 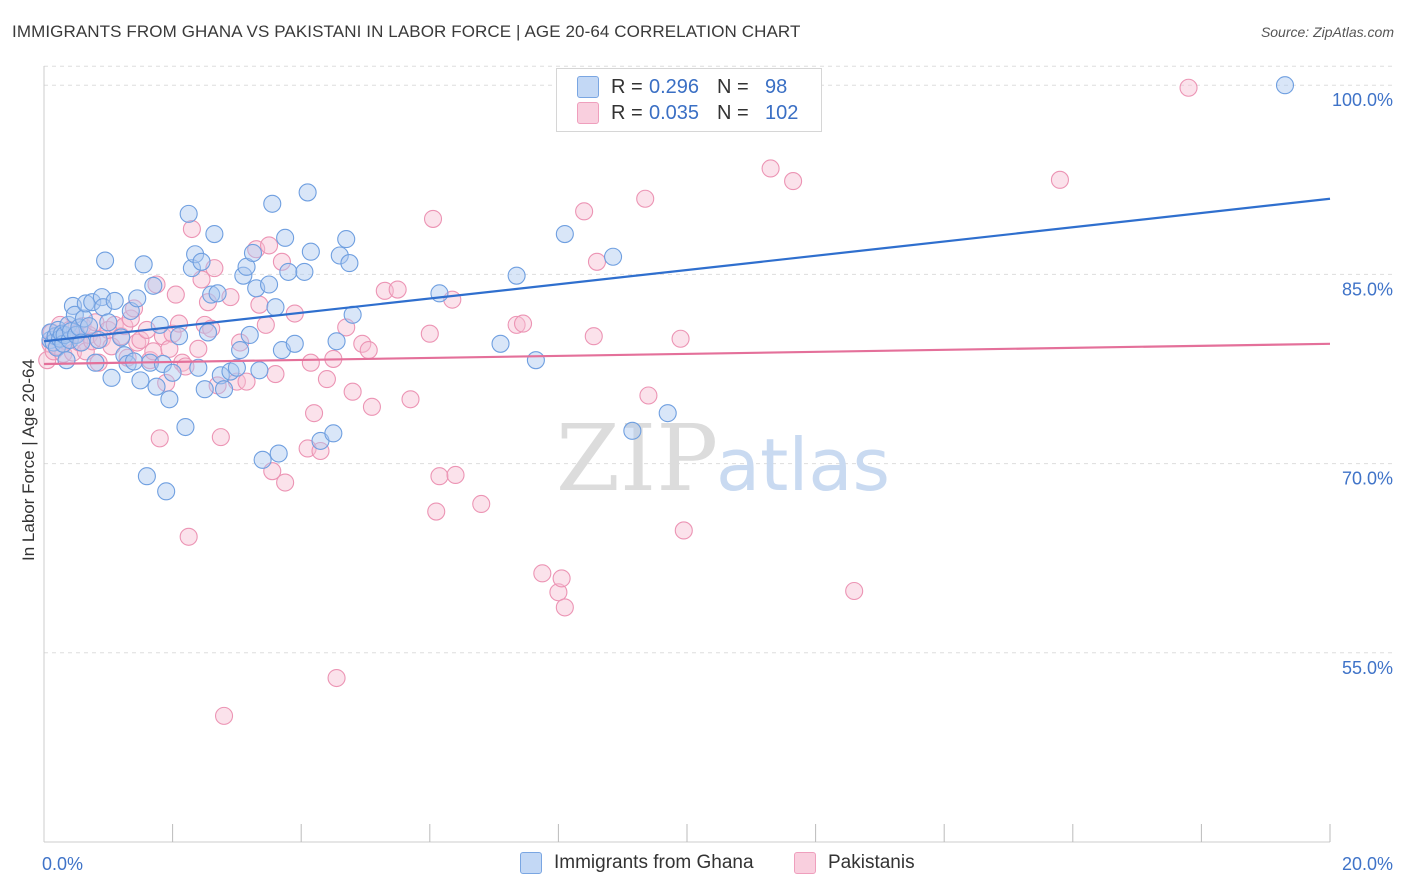 I want to click on legend-r-value: 0.035, so click(x=674, y=112).